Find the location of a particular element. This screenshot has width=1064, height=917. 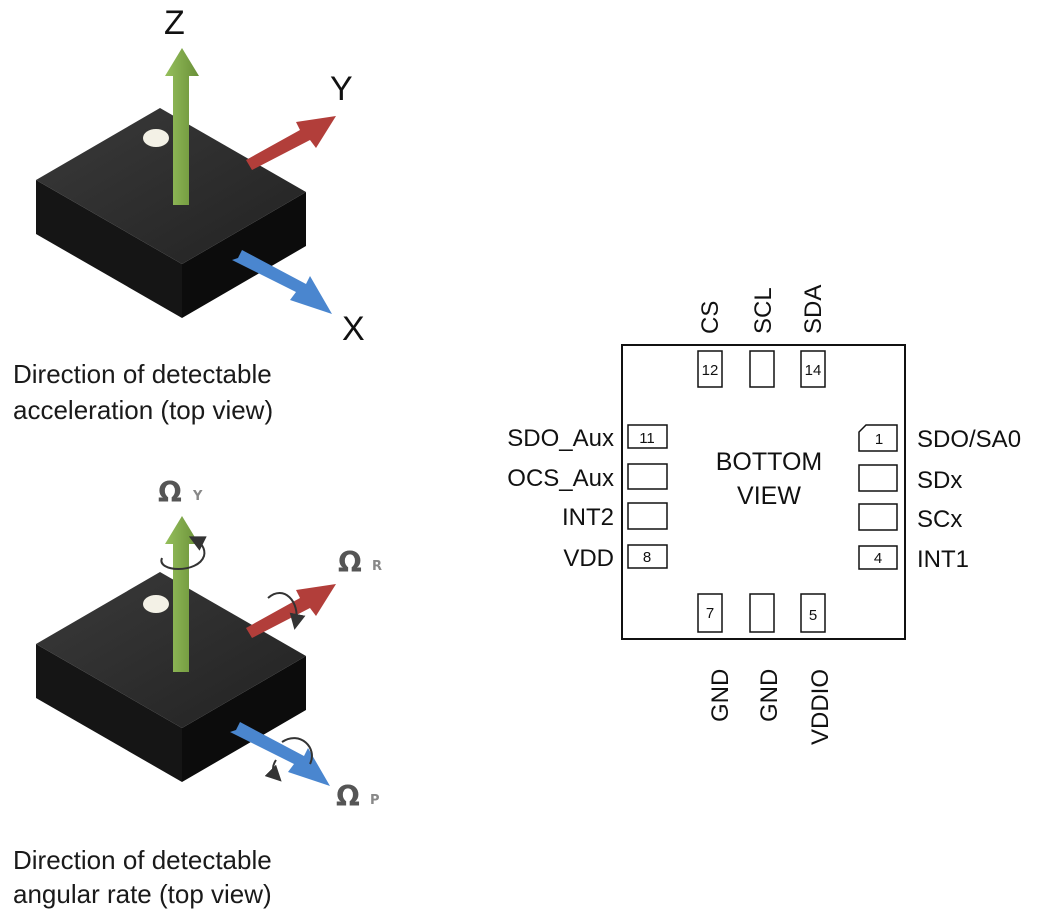

pad-5-number: 5 is located at coordinates (813, 615).